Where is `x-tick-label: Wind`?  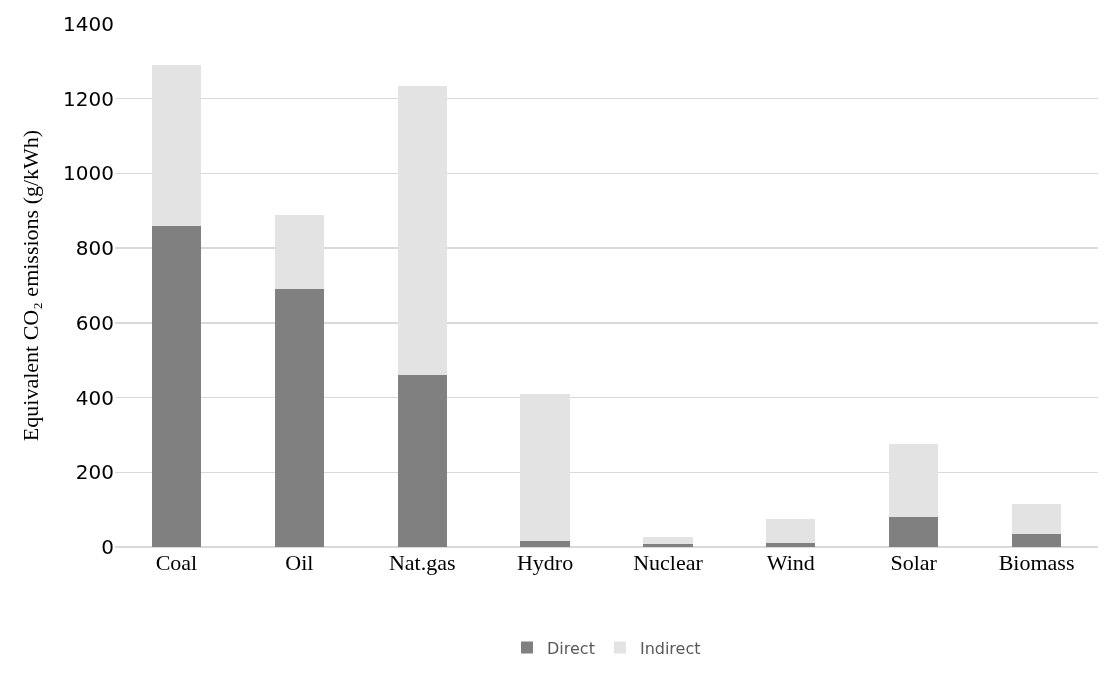
x-tick-label: Wind is located at coordinates (790, 562).